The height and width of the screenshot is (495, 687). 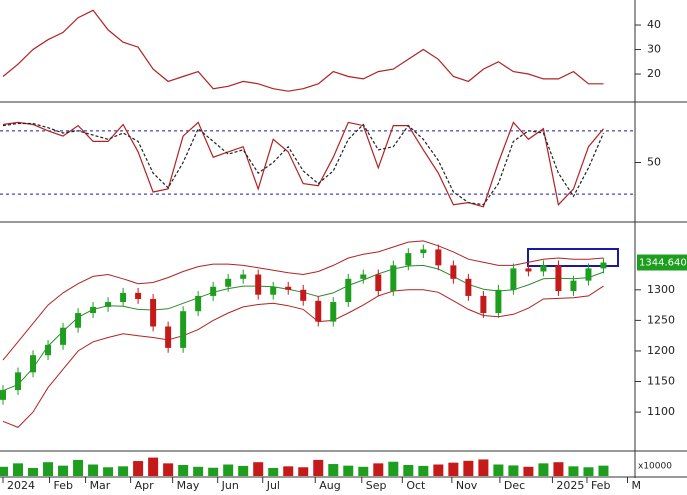 What do you see at coordinates (661, 319) in the screenshot?
I see `y-tick-label: 1250` at bounding box center [661, 319].